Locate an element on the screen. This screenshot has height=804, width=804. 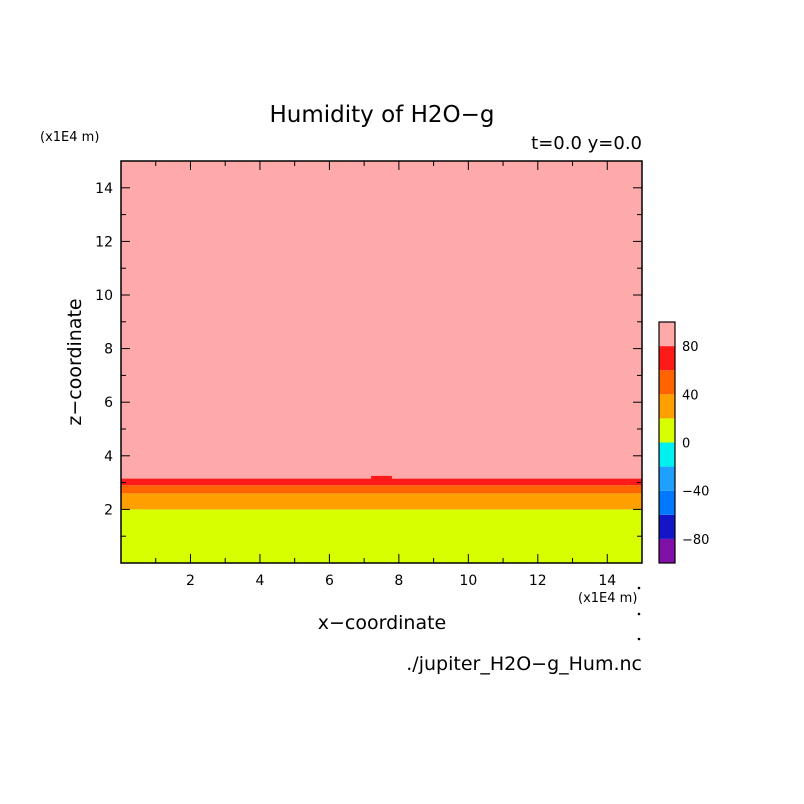
colorbar-tick-label: 80 is located at coordinates (690, 347).